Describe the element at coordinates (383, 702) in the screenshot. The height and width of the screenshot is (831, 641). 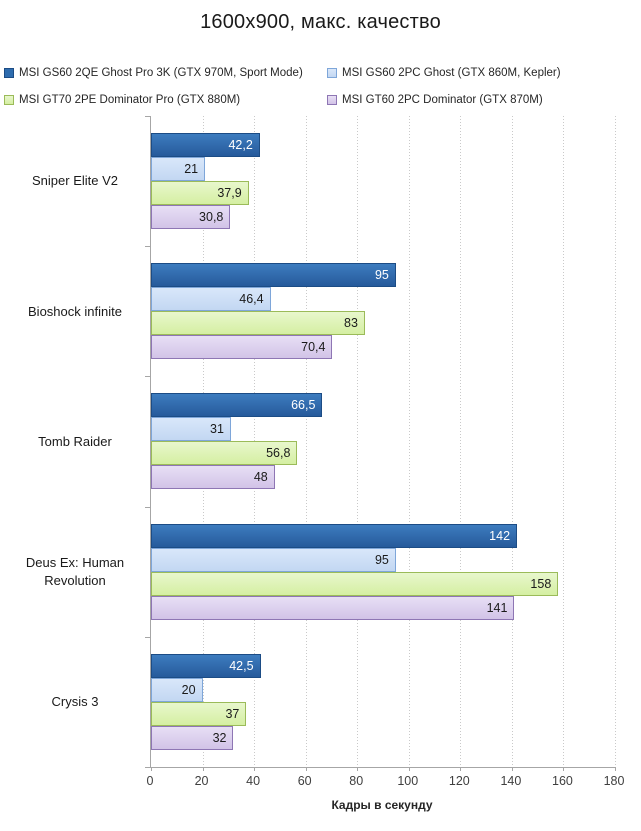
I see `bar-group: 42,5 20 37 32` at that location.